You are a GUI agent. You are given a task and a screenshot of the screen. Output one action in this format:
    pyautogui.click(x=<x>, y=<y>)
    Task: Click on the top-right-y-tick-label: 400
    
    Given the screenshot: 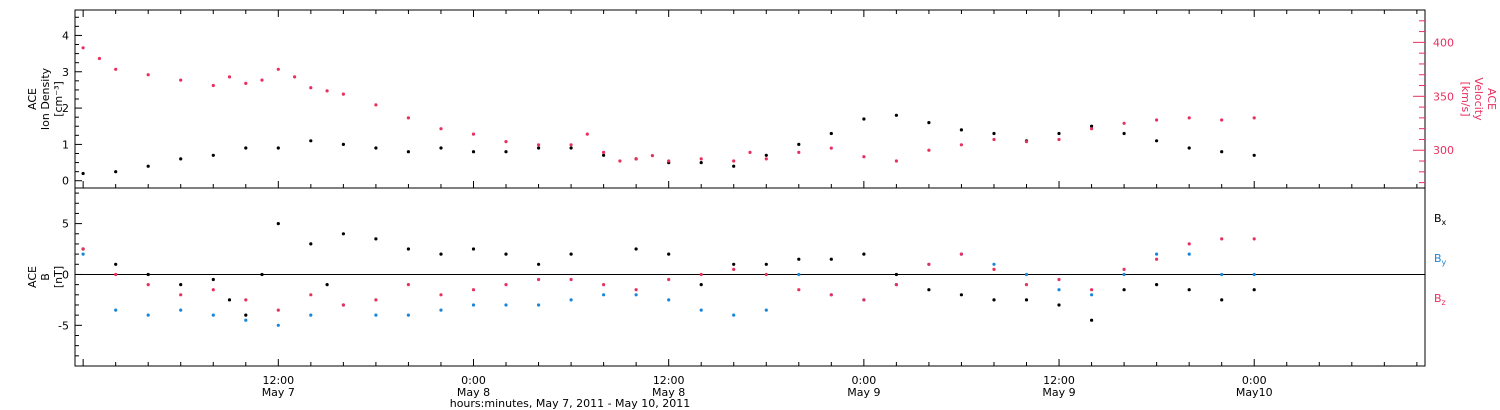 What is the action you would take?
    pyautogui.click(x=1443, y=42)
    